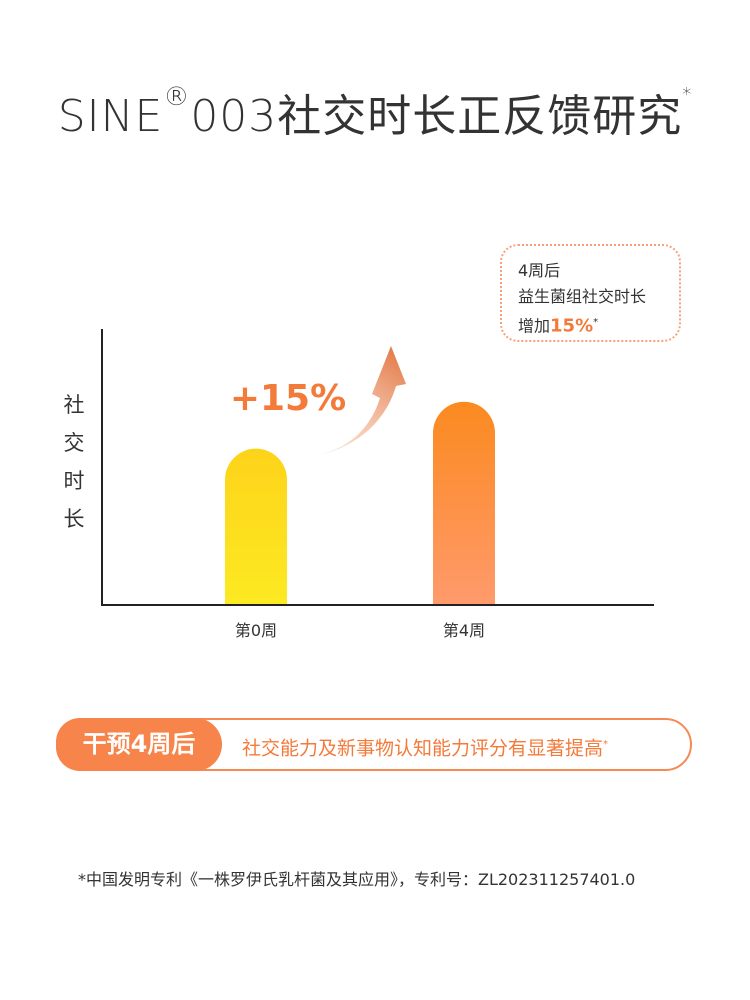 The width and height of the screenshot is (750, 1000). Describe the element at coordinates (74, 443) in the screenshot. I see `y-axis-char: 交` at that location.